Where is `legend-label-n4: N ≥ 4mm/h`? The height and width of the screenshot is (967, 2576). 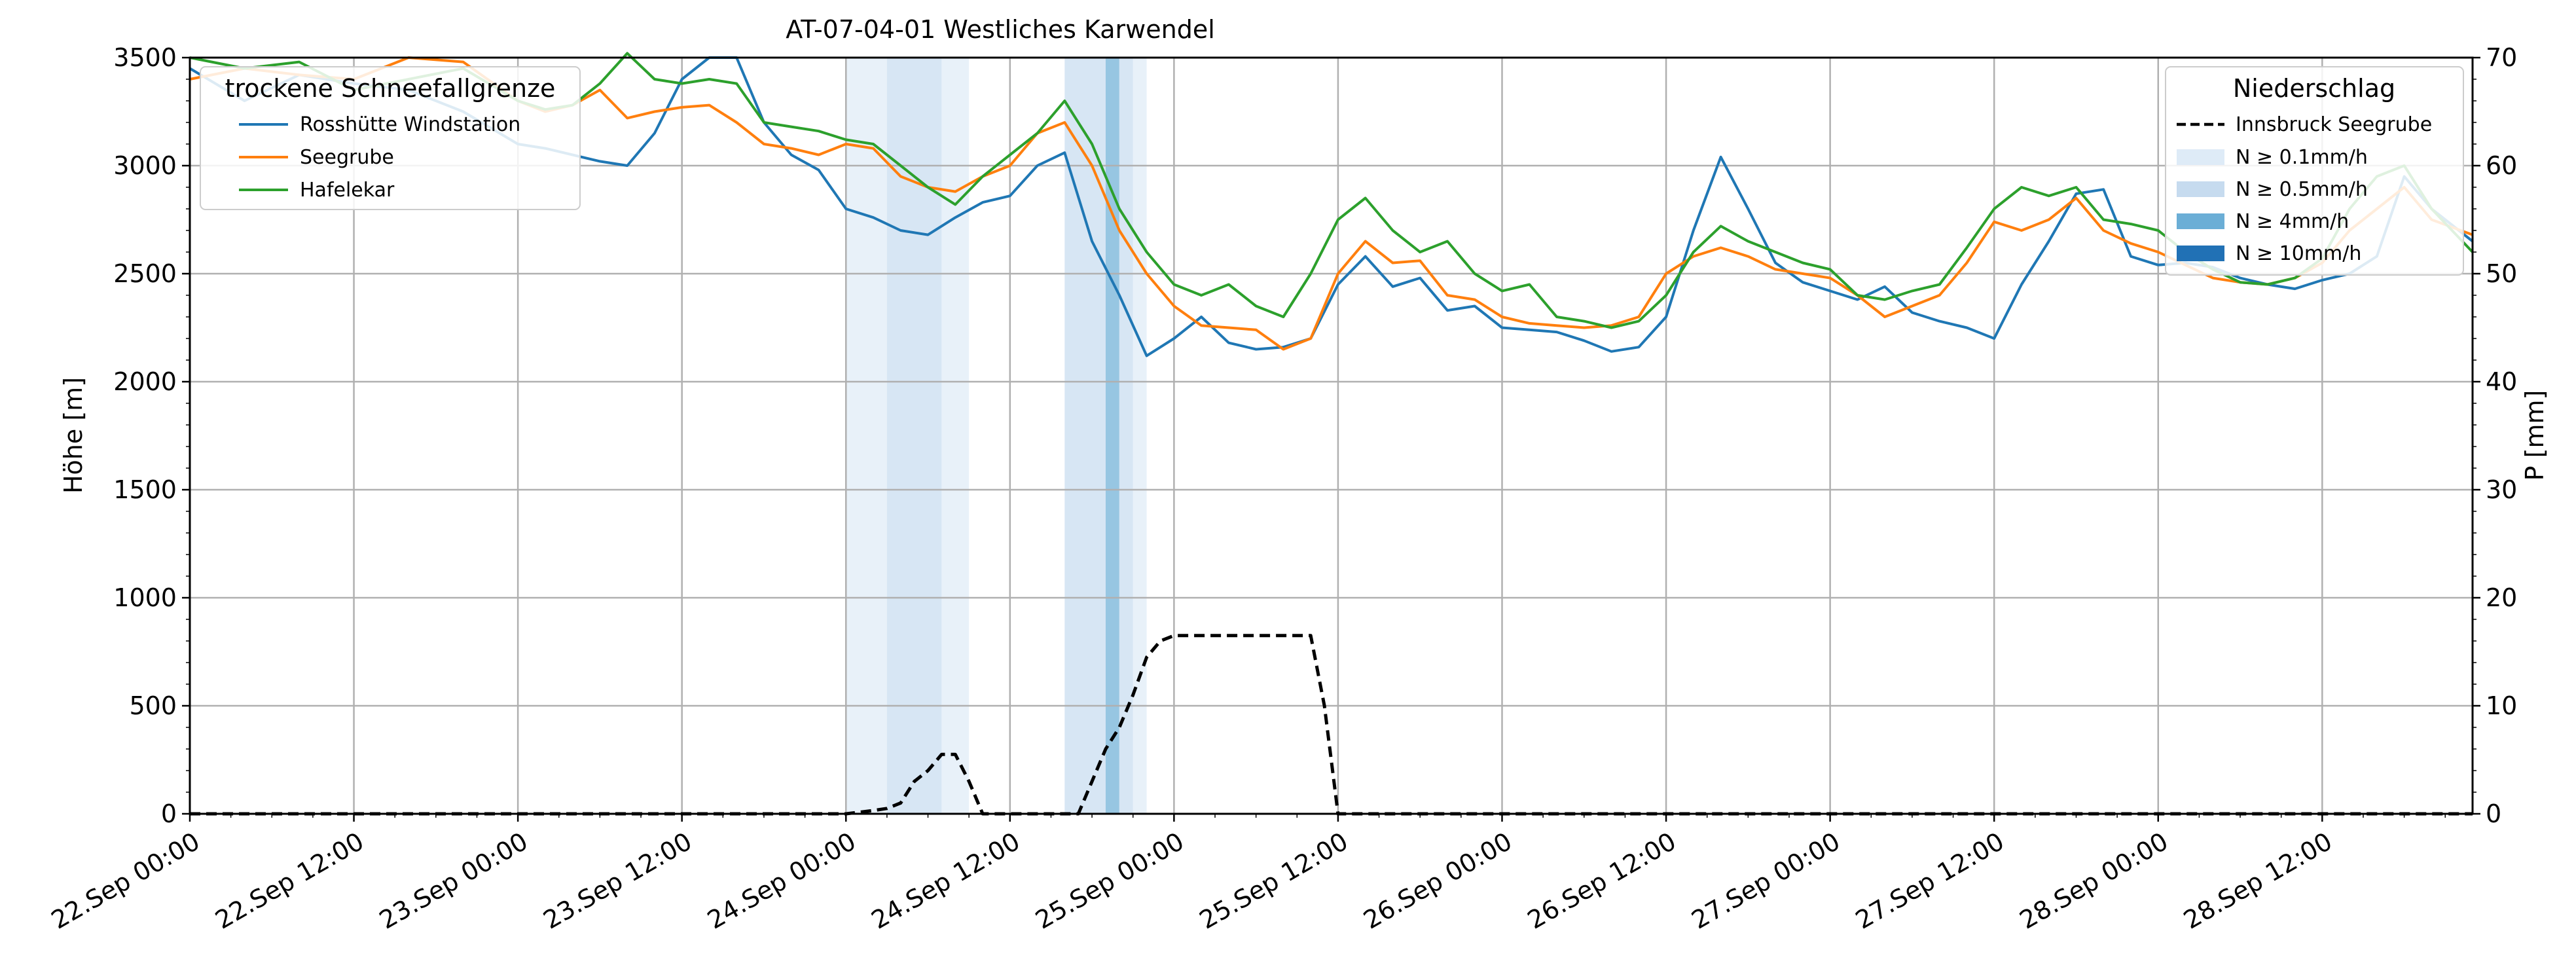
legend-label-n4: N ≥ 4mm/h is located at coordinates (2292, 221).